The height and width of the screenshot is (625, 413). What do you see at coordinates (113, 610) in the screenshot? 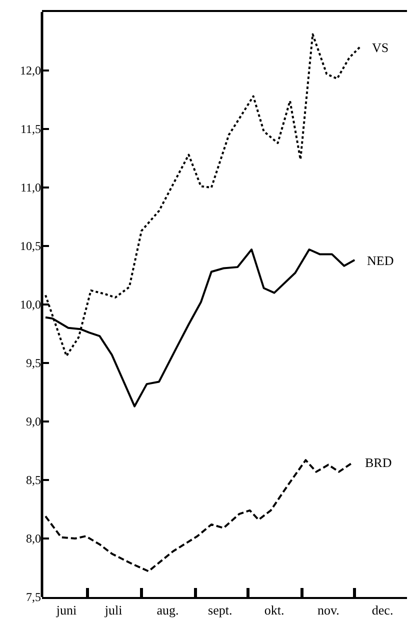
I see `x-tick-label: juli` at bounding box center [113, 610].